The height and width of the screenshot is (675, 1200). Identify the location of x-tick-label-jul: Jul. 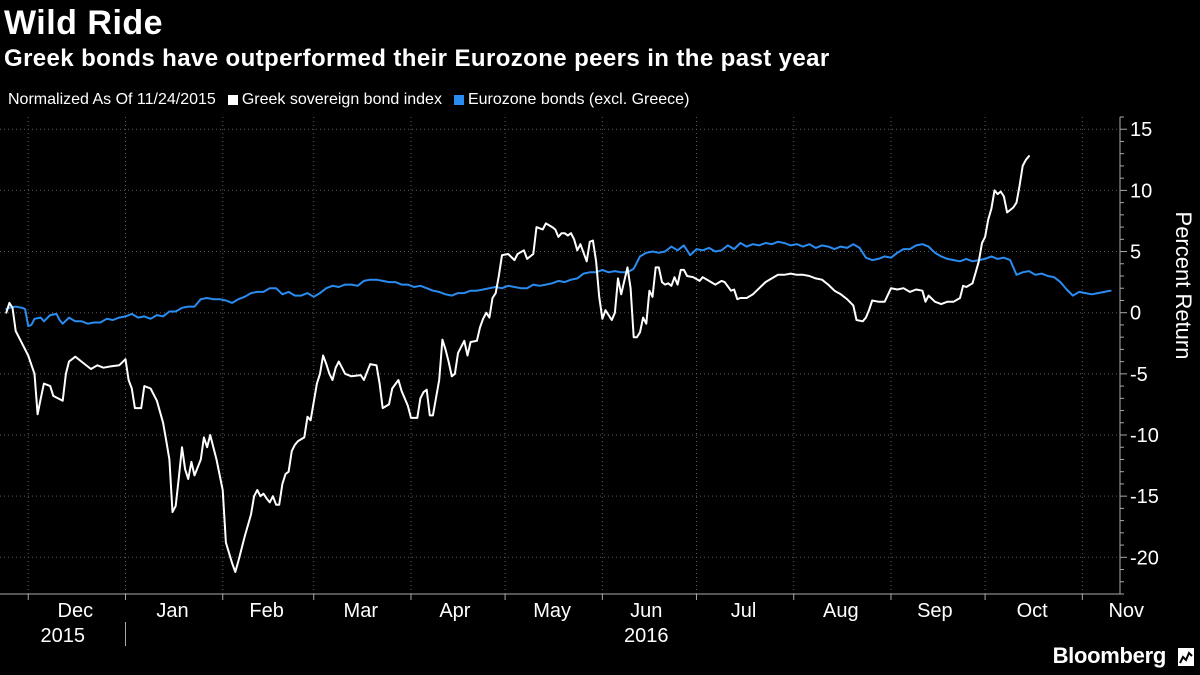
(744, 611).